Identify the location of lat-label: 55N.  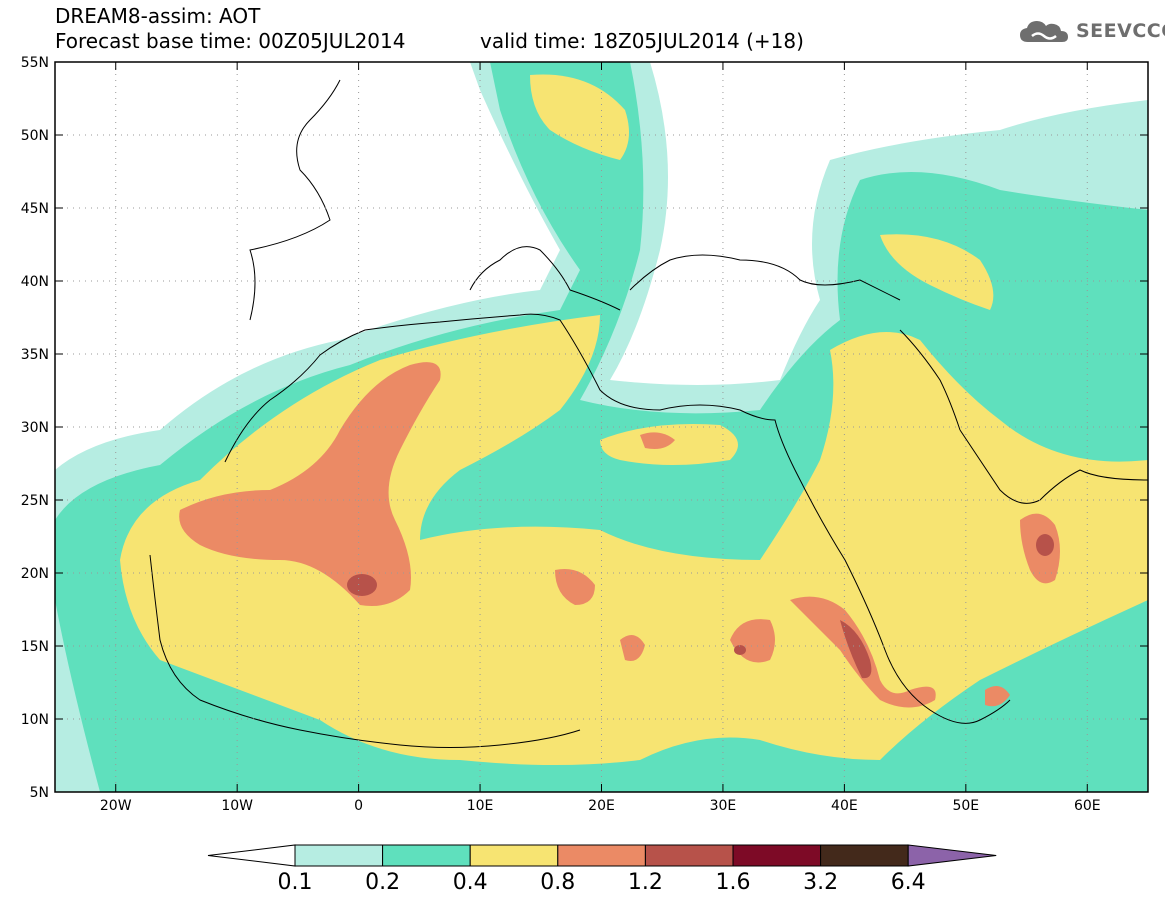
(35, 63).